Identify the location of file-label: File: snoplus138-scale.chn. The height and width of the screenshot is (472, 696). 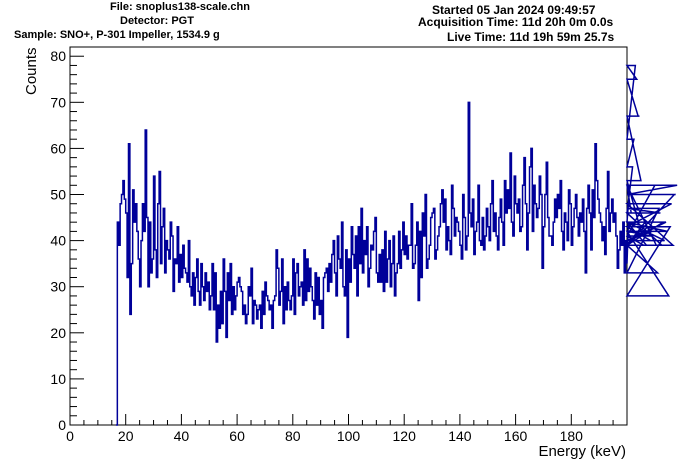
(180, 7).